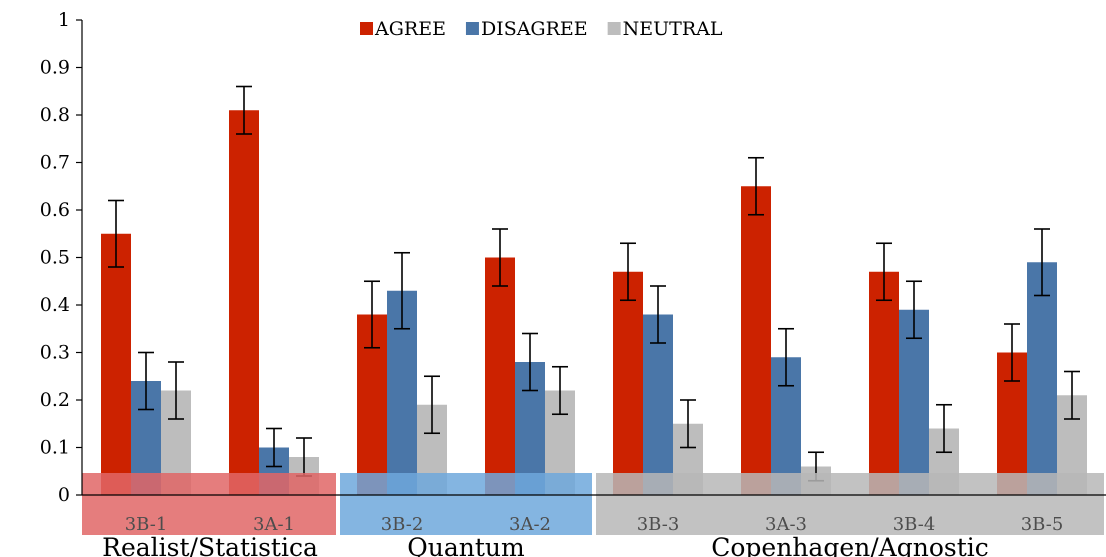 This screenshot has width=1106, height=557. Describe the element at coordinates (914, 524) in the screenshot. I see `x-tick-label-3b-4: 3B-4` at that location.